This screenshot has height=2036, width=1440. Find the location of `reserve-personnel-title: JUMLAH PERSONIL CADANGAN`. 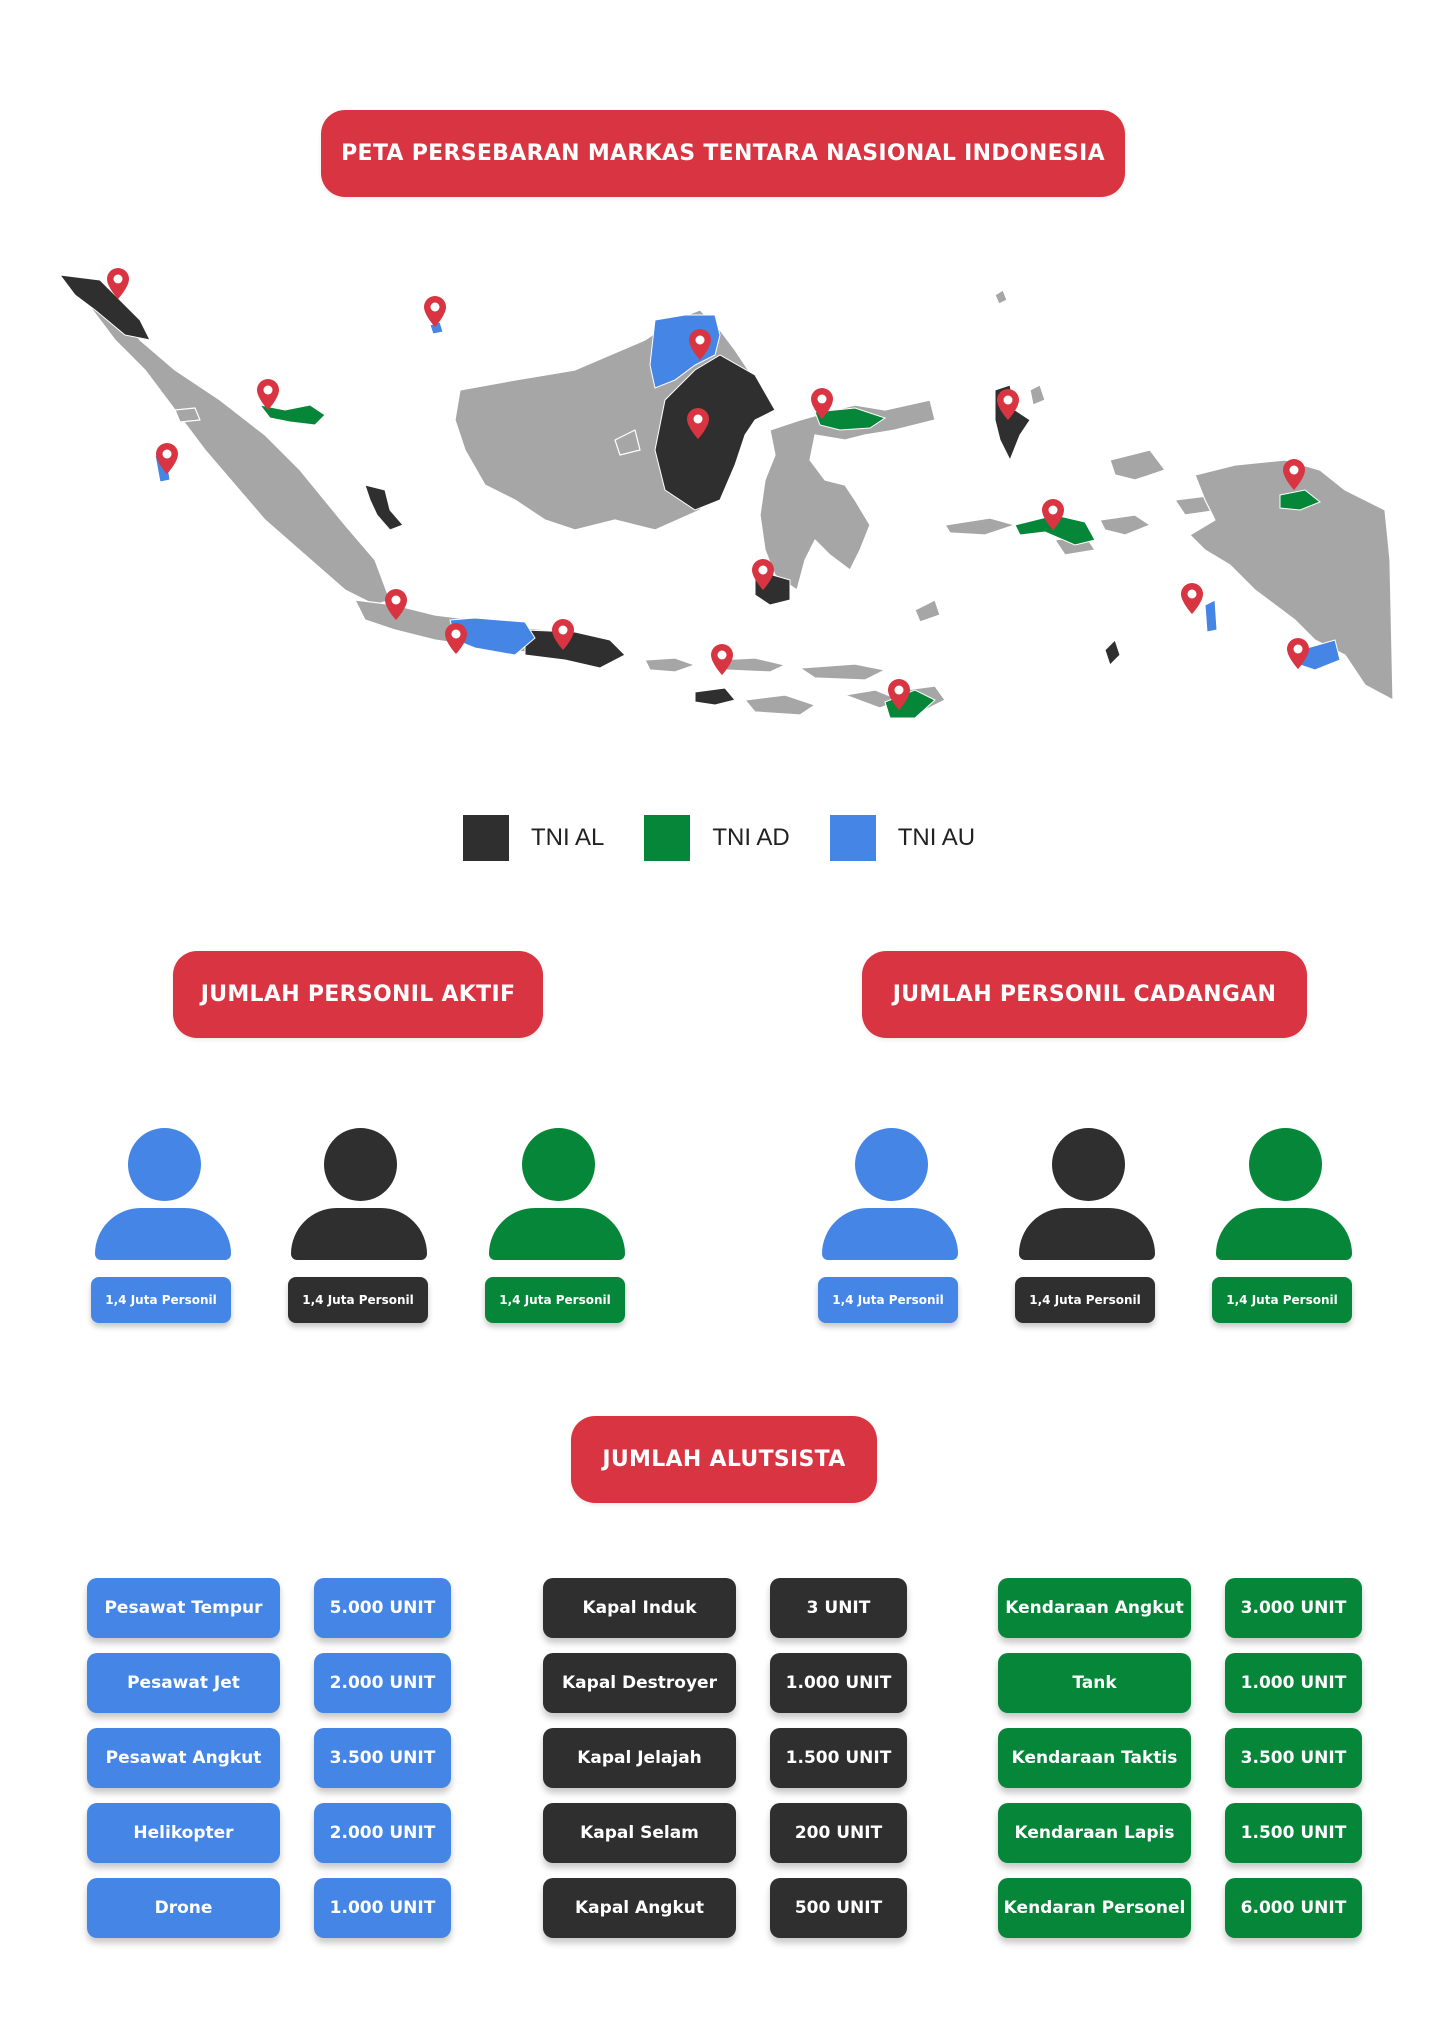

reserve-personnel-title: JUMLAH PERSONIL CADANGAN is located at coordinates (1084, 994).